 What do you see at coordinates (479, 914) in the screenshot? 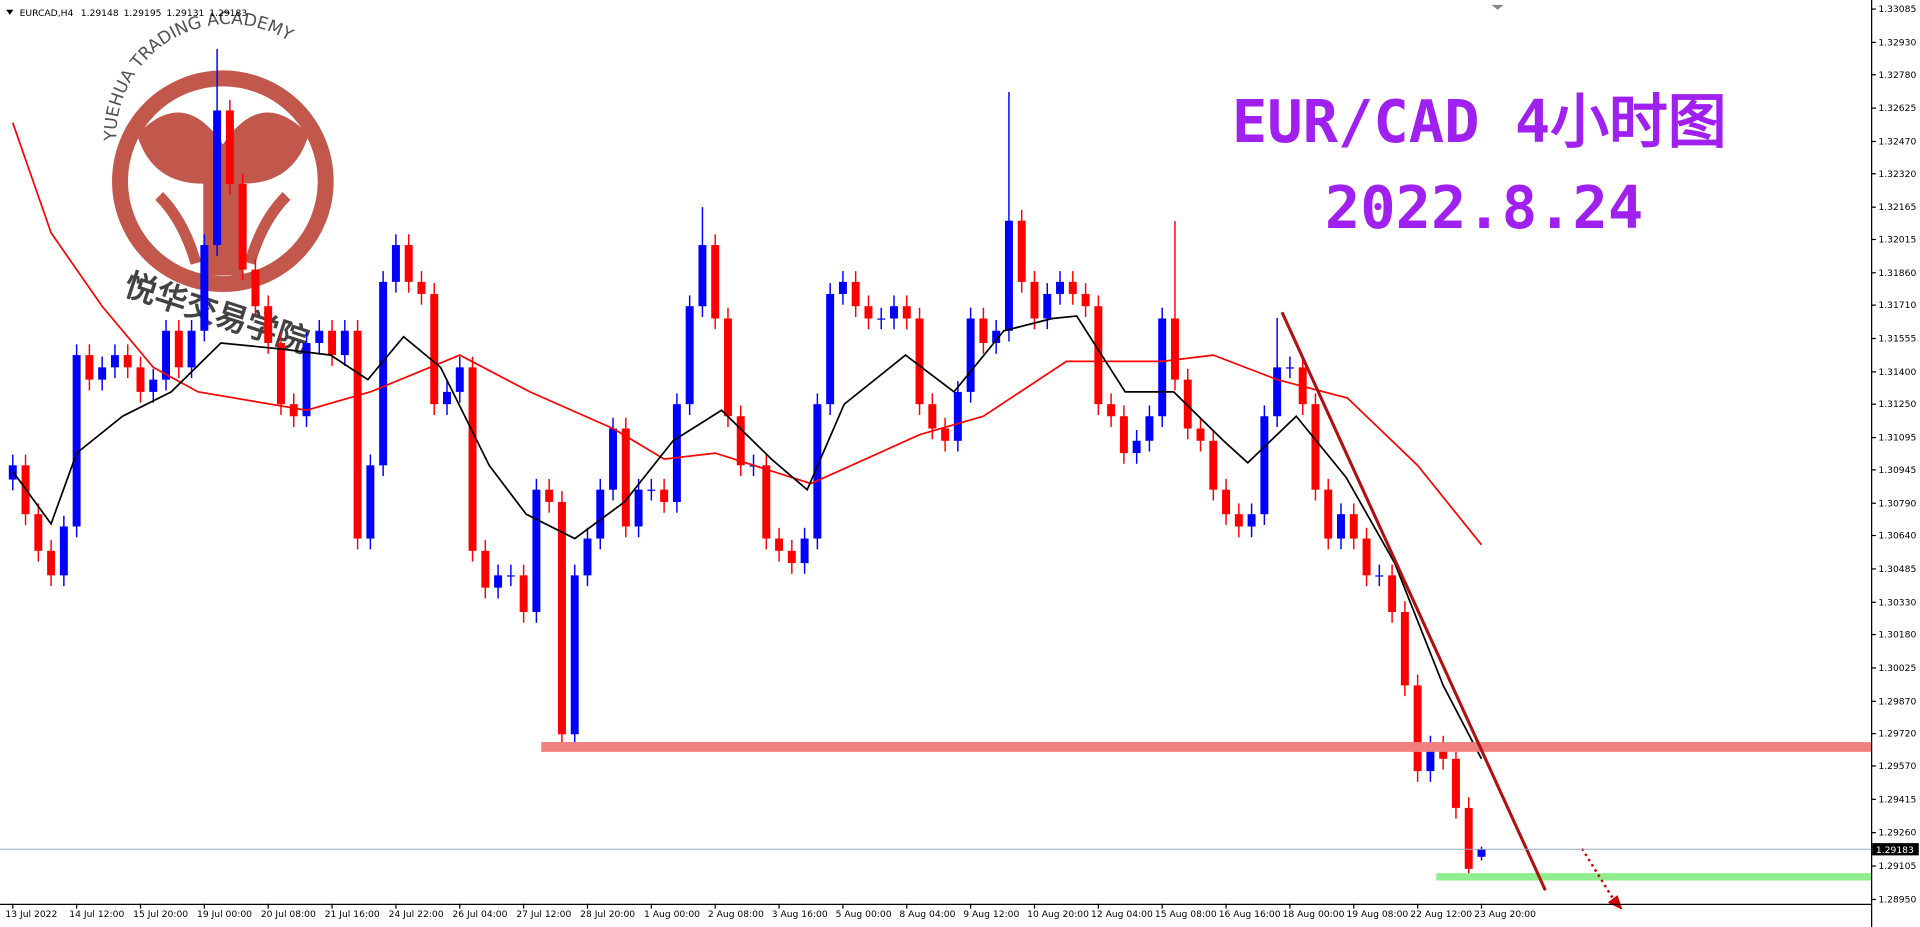
I see `x-tick-label: 26 Jul 04:00` at bounding box center [479, 914].